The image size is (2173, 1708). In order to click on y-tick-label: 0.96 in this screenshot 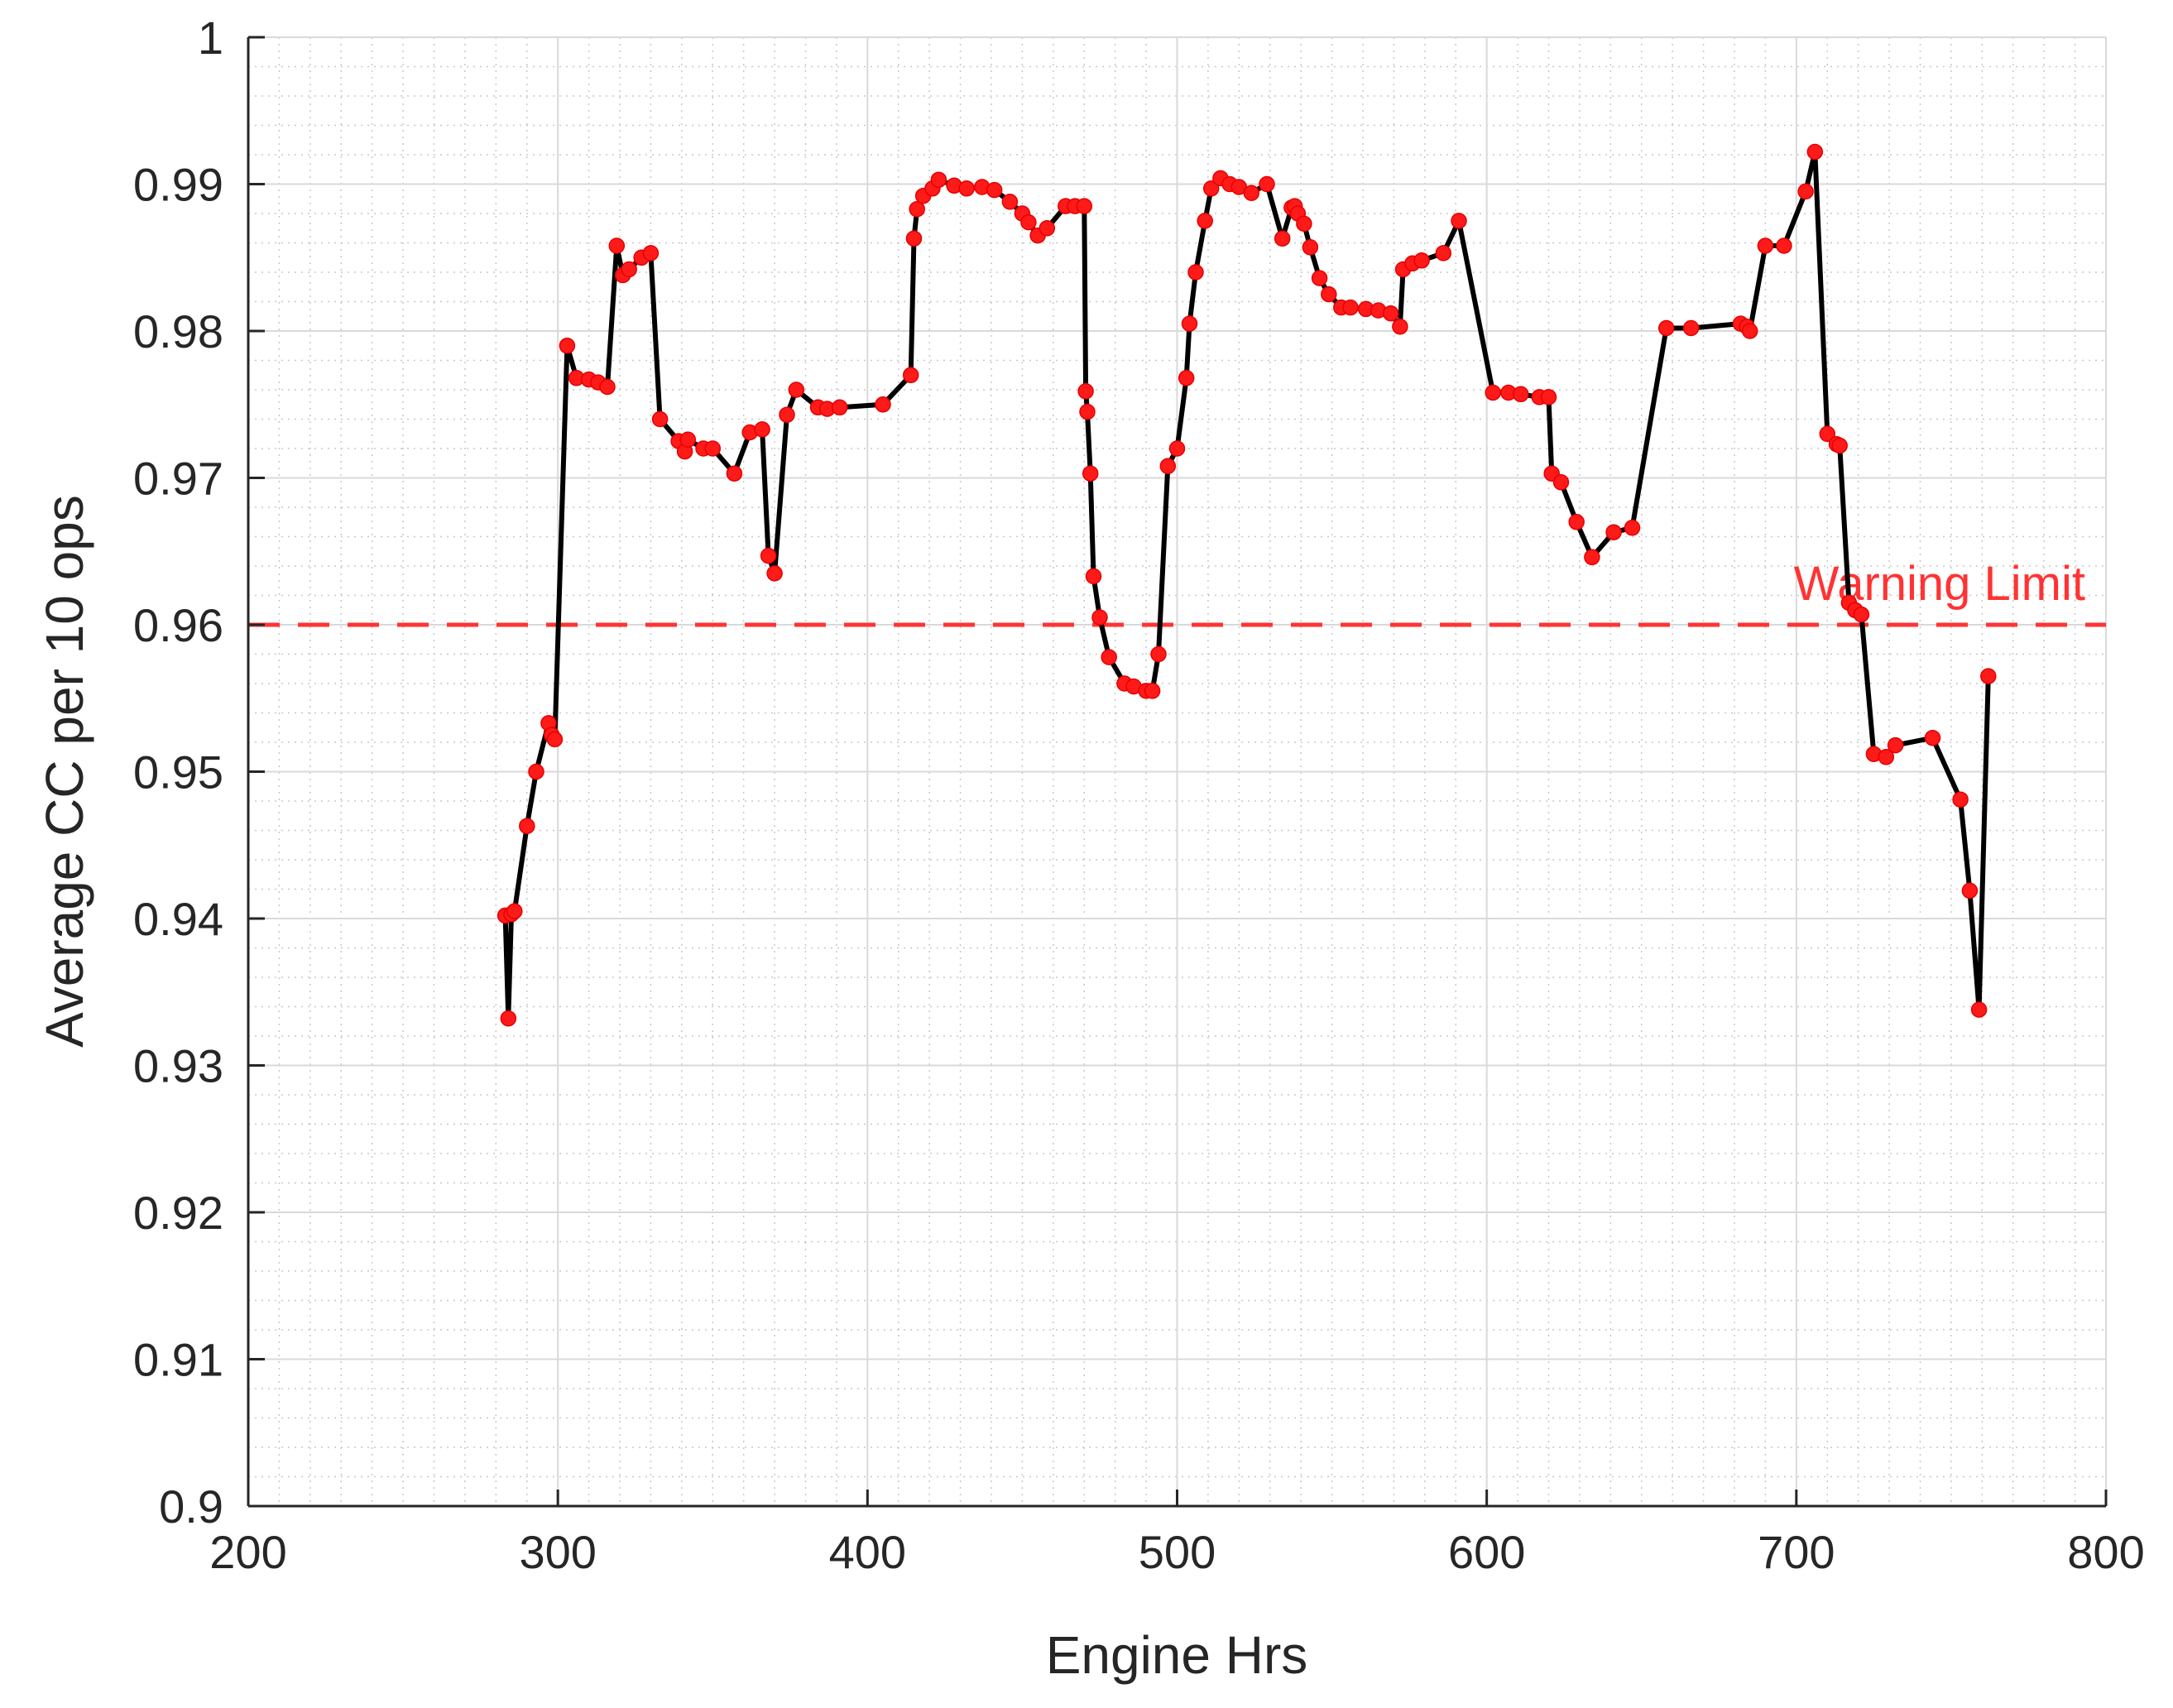, I will do `click(178, 625)`.